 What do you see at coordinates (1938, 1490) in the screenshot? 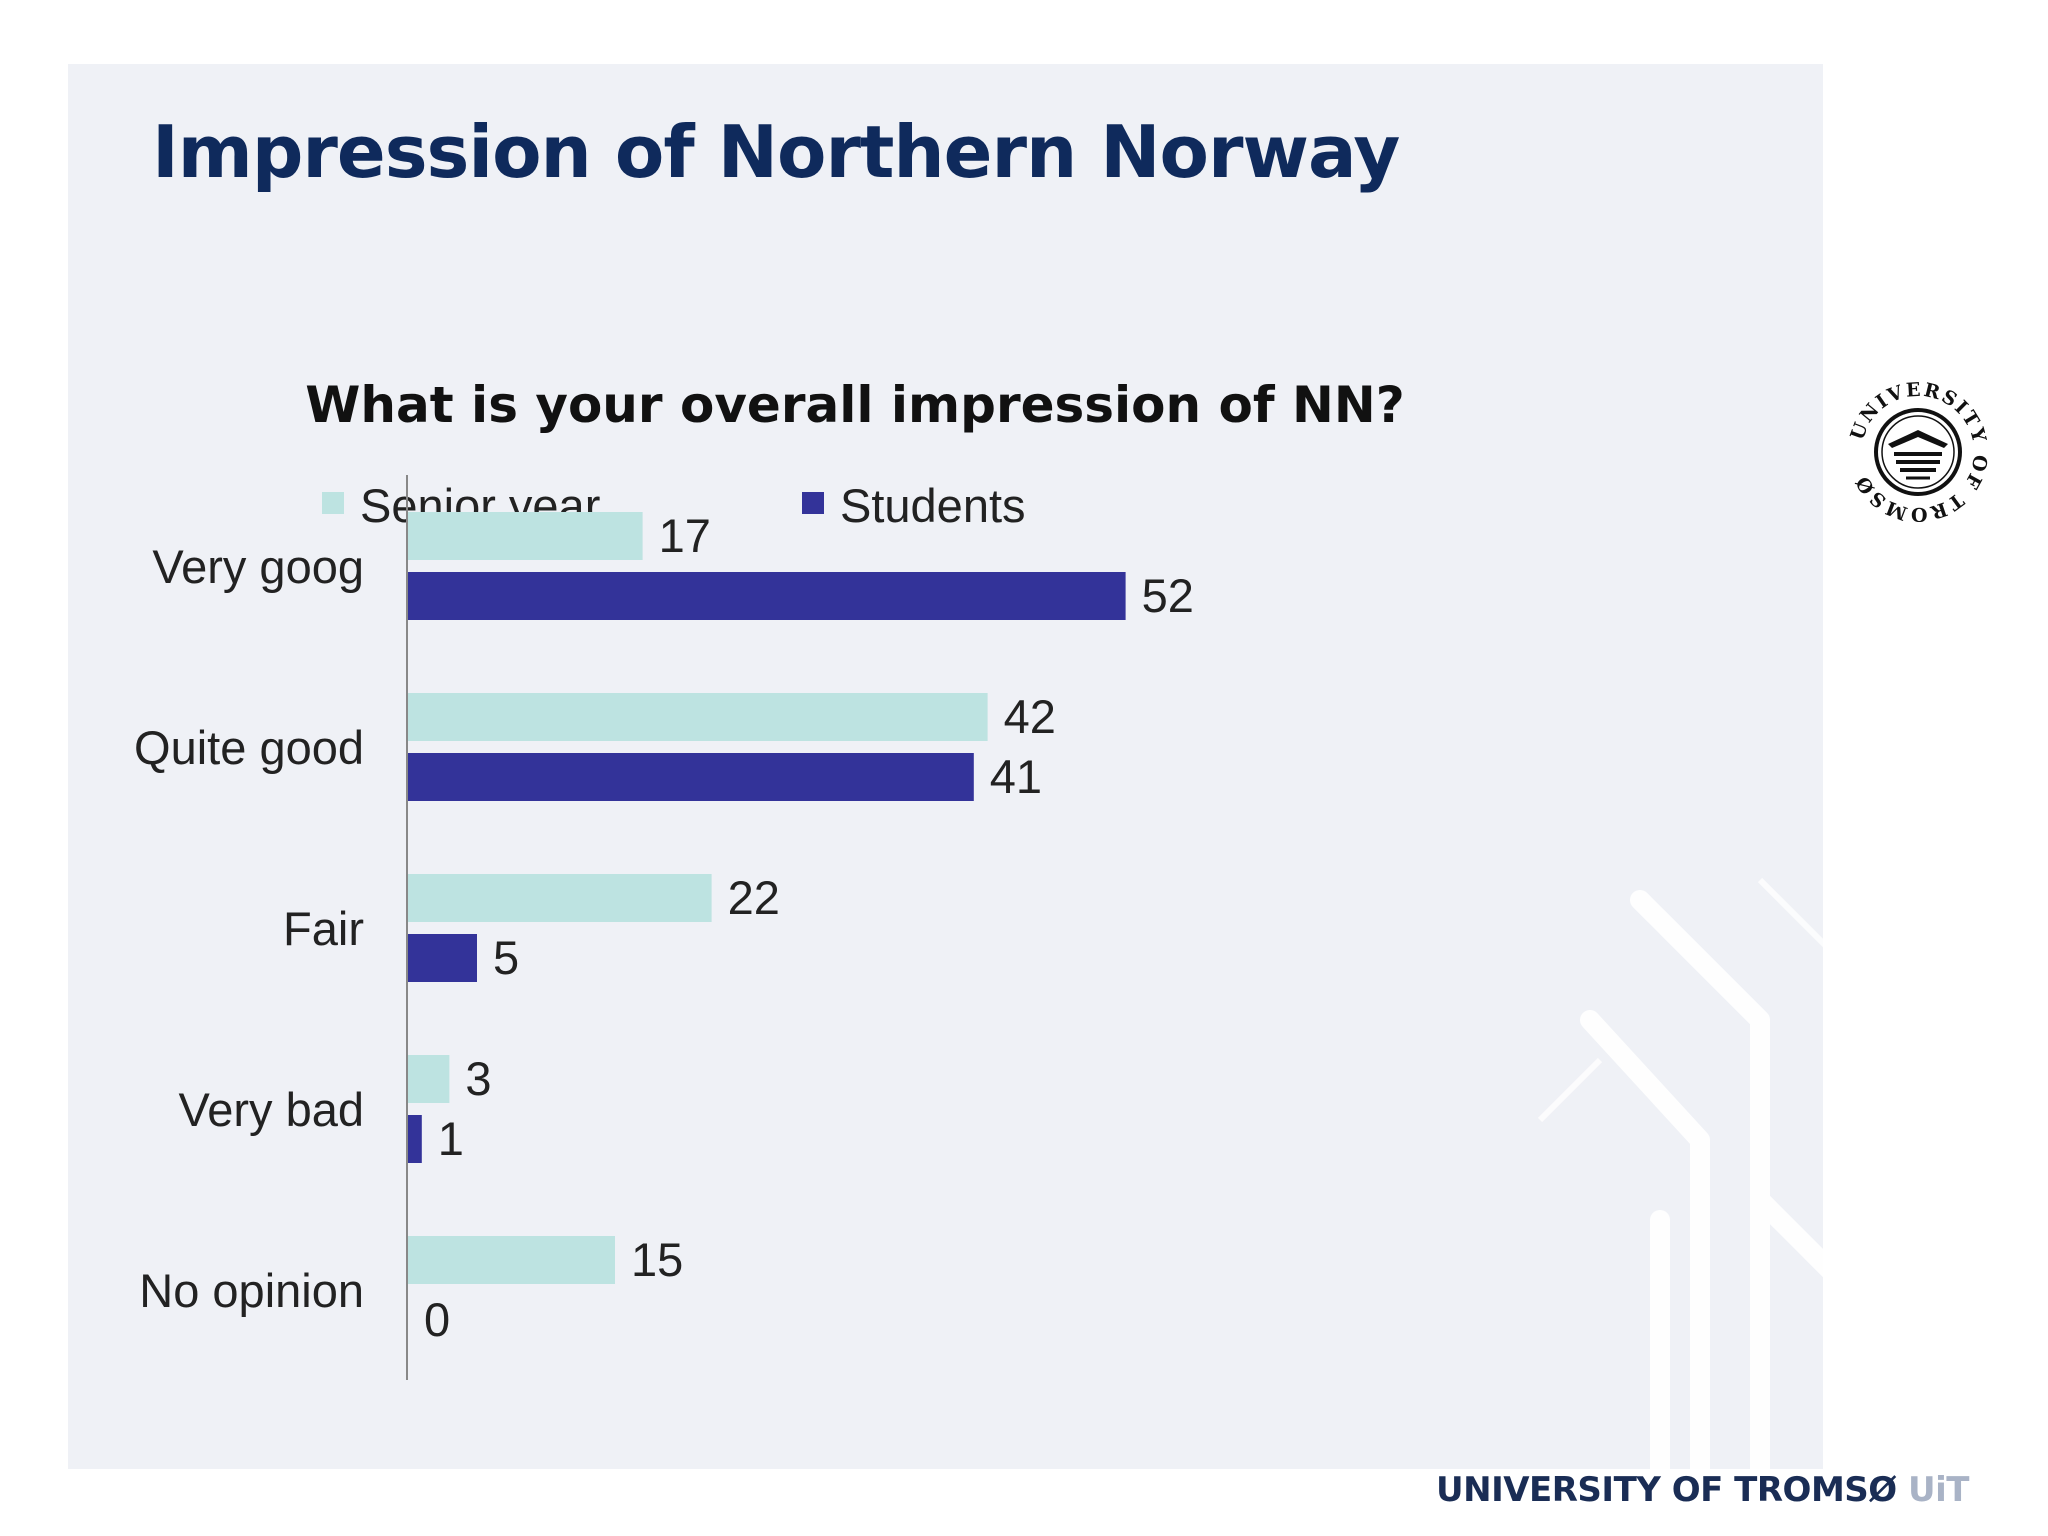
I see `footer-uit: UiT` at bounding box center [1938, 1490].